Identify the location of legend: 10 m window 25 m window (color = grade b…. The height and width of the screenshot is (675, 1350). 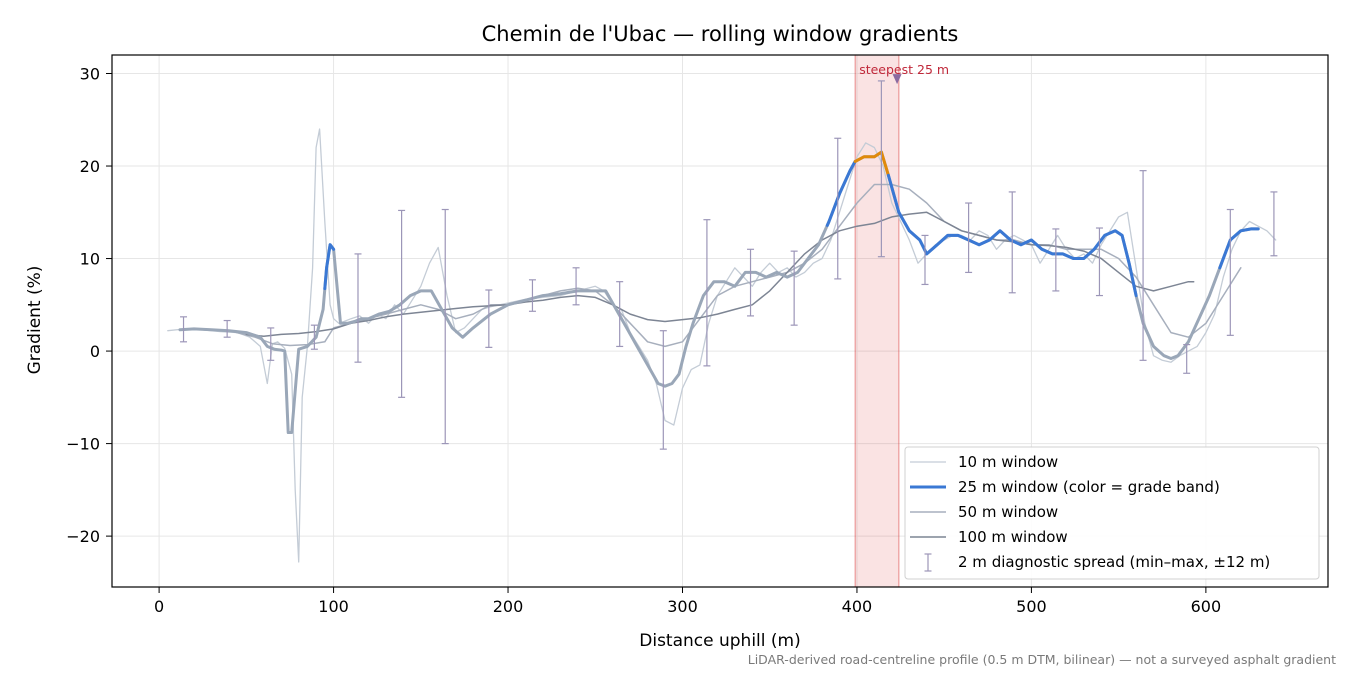
(1112, 513).